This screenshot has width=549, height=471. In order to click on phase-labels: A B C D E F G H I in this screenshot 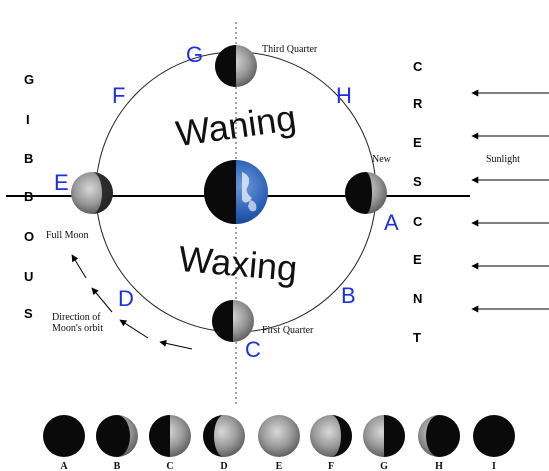, I will do `click(278, 466)`.